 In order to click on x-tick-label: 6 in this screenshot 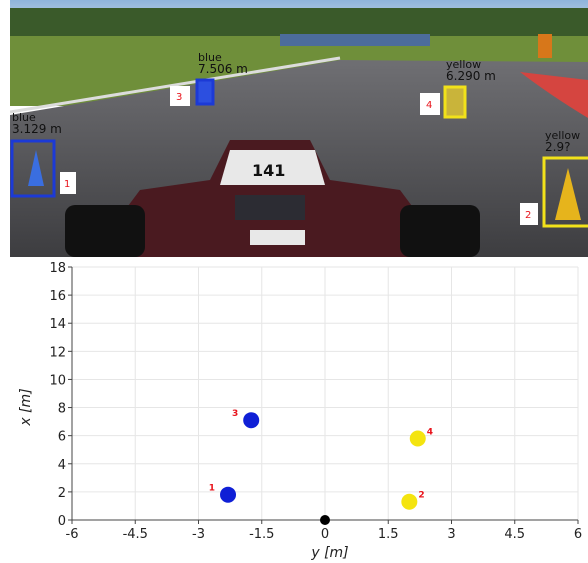, I will do `click(578, 534)`.